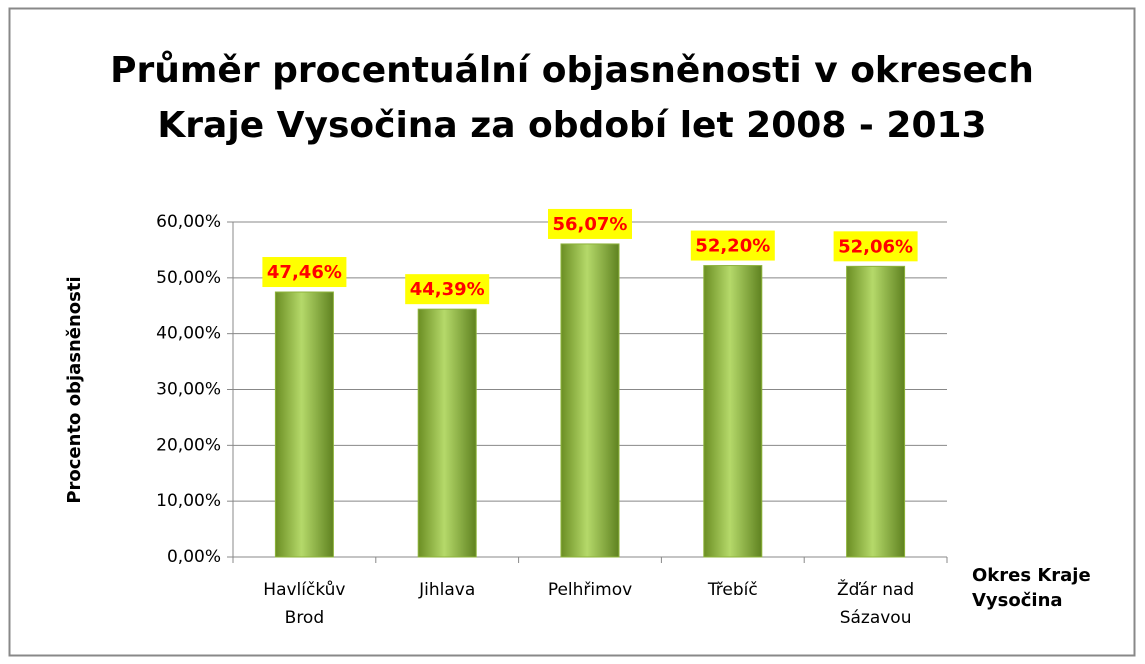 Image resolution: width=1145 pixels, height=664 pixels. What do you see at coordinates (304, 604) in the screenshot?
I see `x-tick-label: Havlíčkův Brod` at bounding box center [304, 604].